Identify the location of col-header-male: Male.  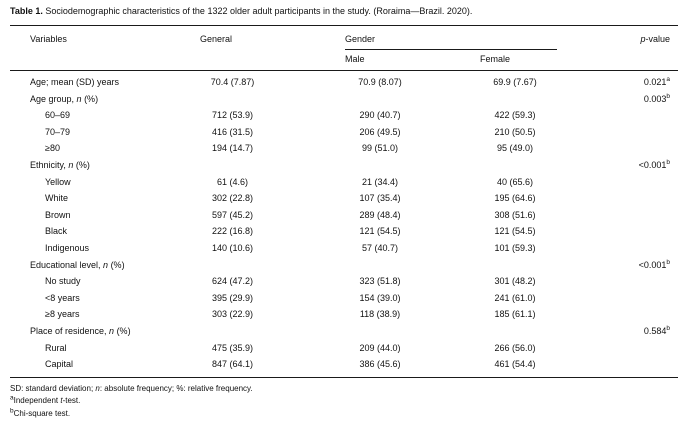
(355, 59).